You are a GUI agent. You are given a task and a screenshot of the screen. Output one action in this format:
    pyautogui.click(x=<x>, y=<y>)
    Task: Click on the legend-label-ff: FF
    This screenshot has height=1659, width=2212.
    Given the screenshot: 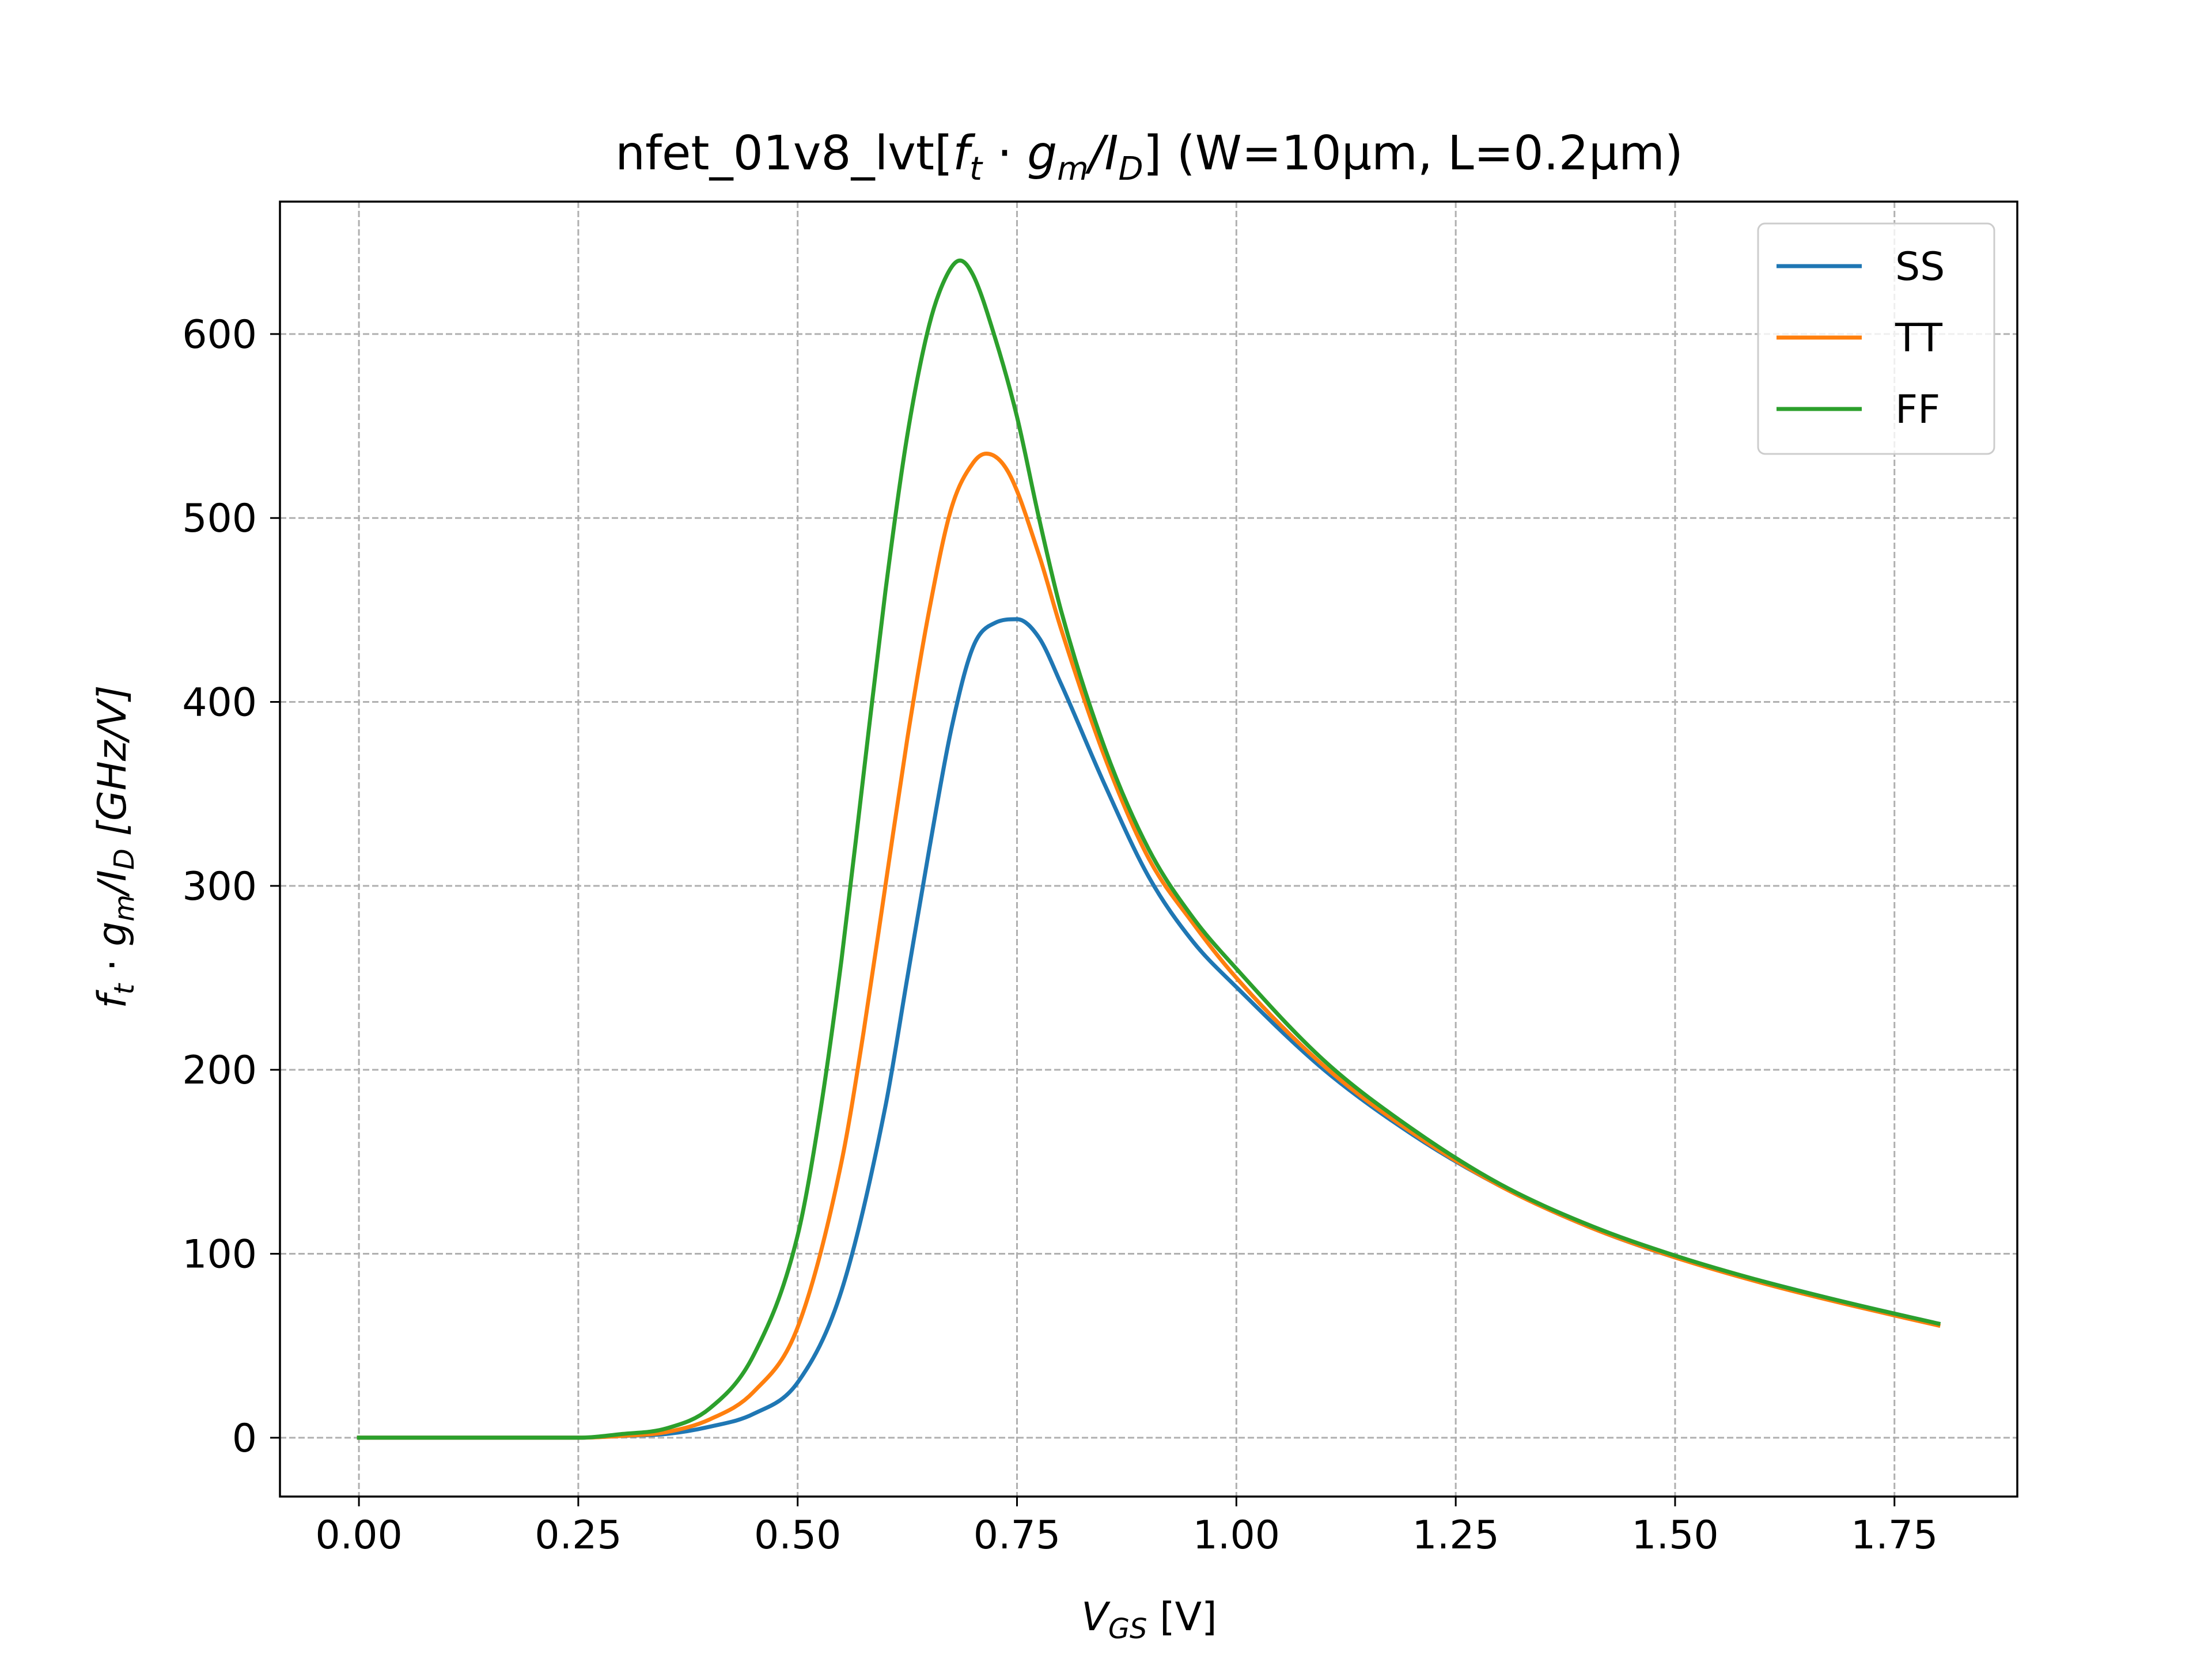 What is the action you would take?
    pyautogui.click(x=1917, y=410)
    